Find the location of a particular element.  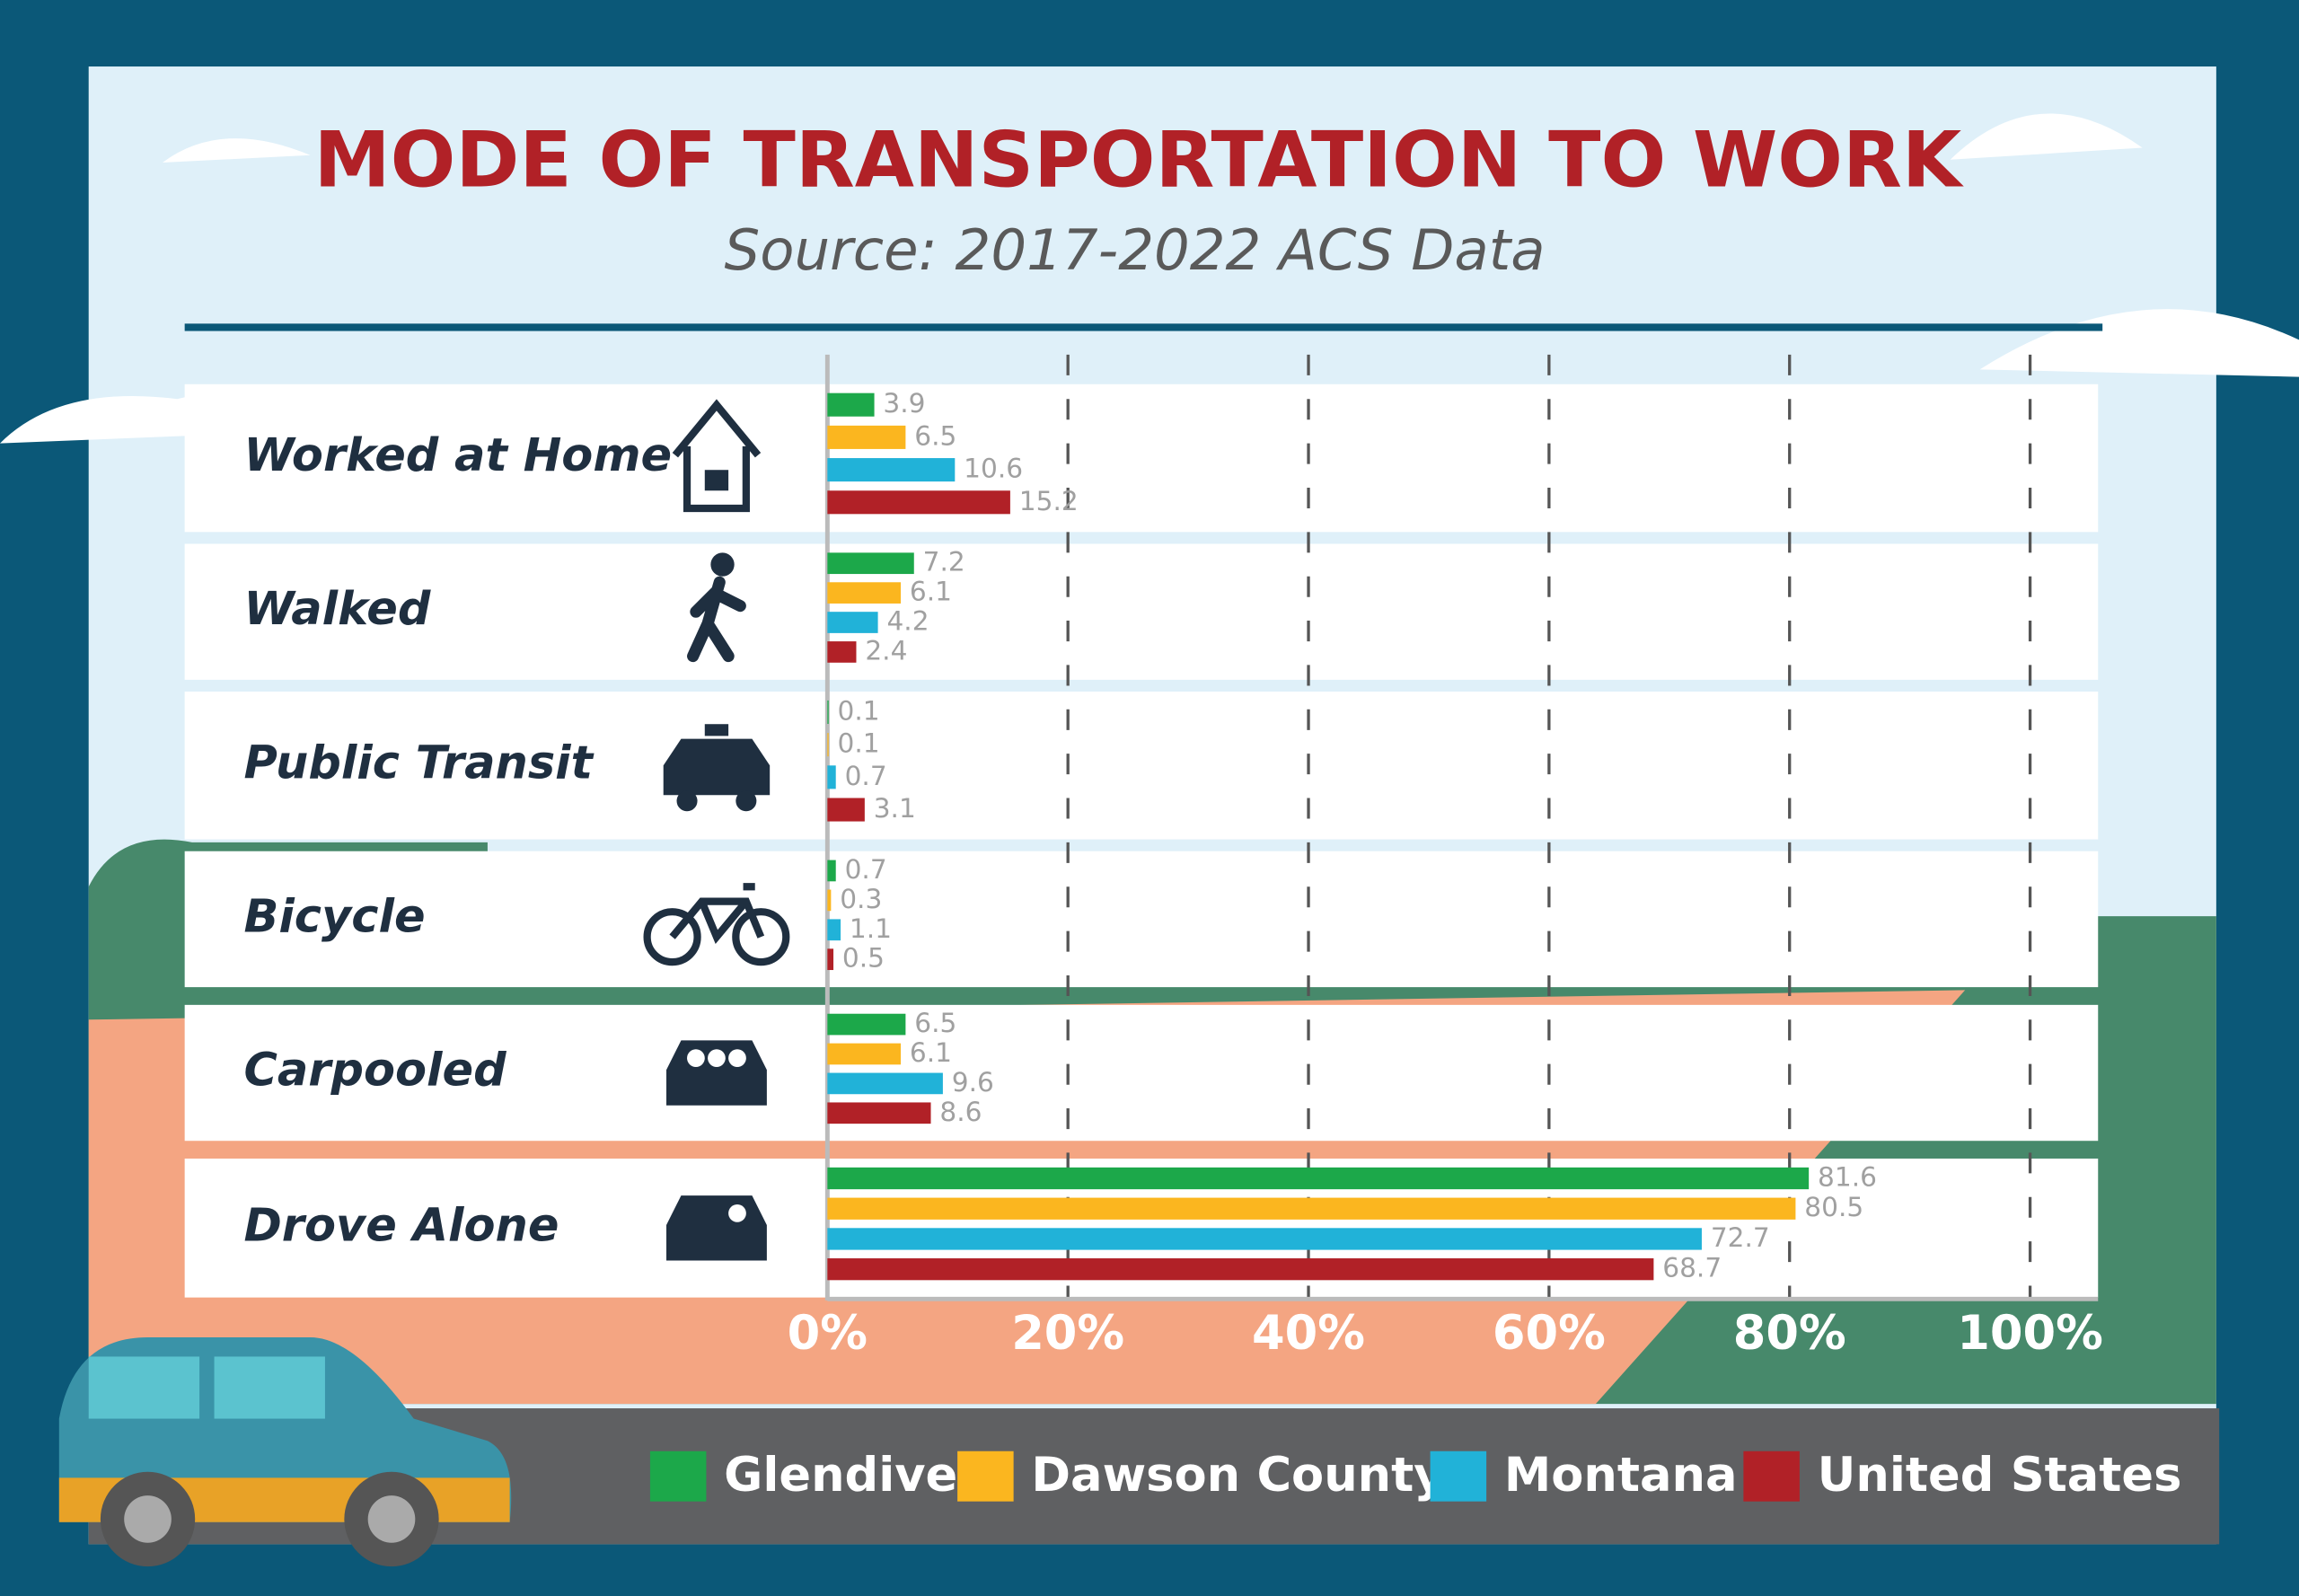

x-tick-label: 0% is located at coordinates (828, 1333).